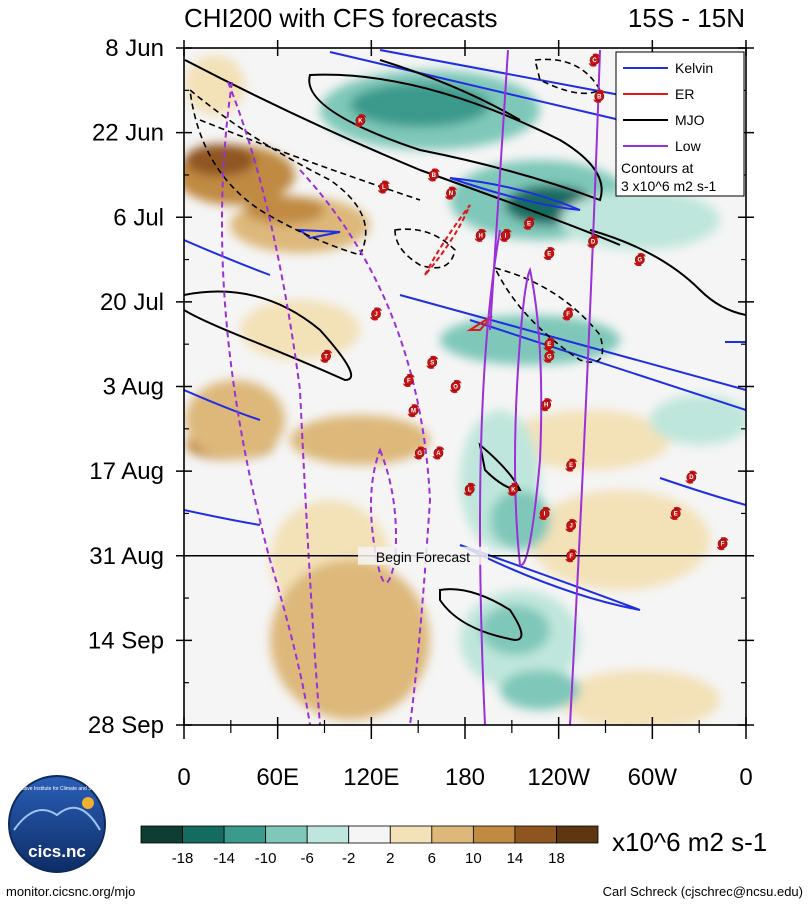  I want to click on storm-marker: M, so click(413, 411).